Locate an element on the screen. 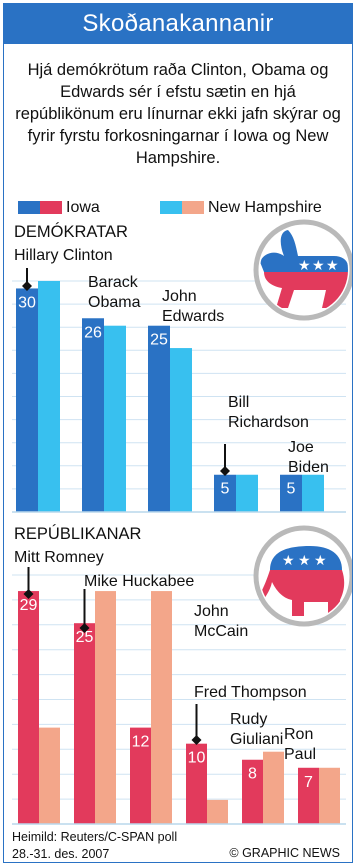 This screenshot has height=868, width=358. category-label: Mike Huckabee is located at coordinates (139, 581).